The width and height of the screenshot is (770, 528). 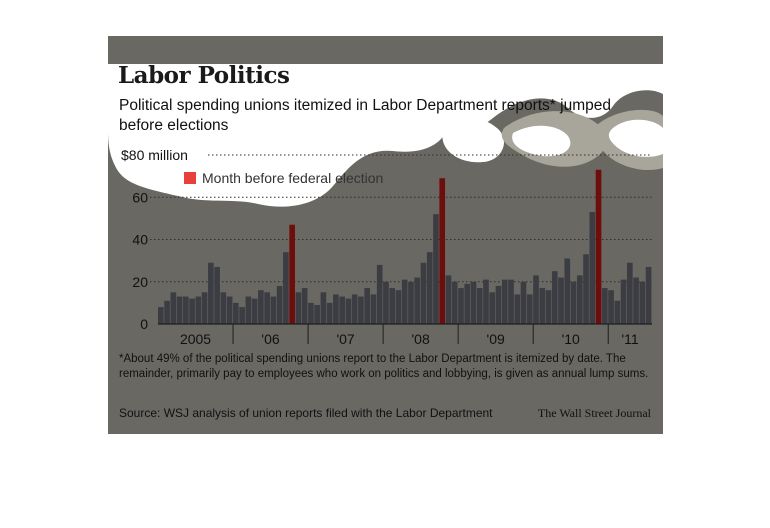 I want to click on x-tick-label: '08, so click(x=421, y=338).